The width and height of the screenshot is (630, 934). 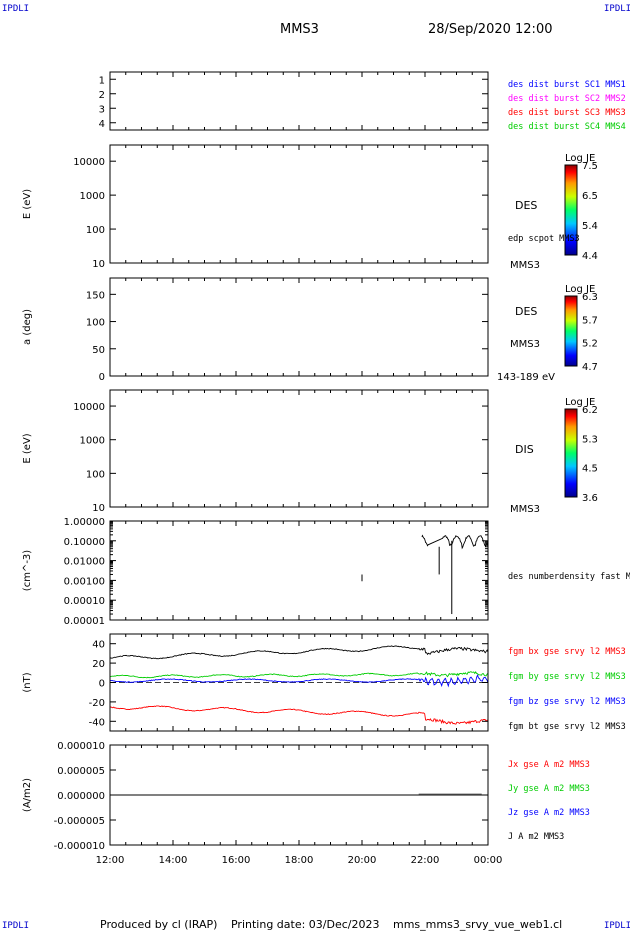 I want to click on y-tick-label: 0.000010, so click(x=81, y=746).